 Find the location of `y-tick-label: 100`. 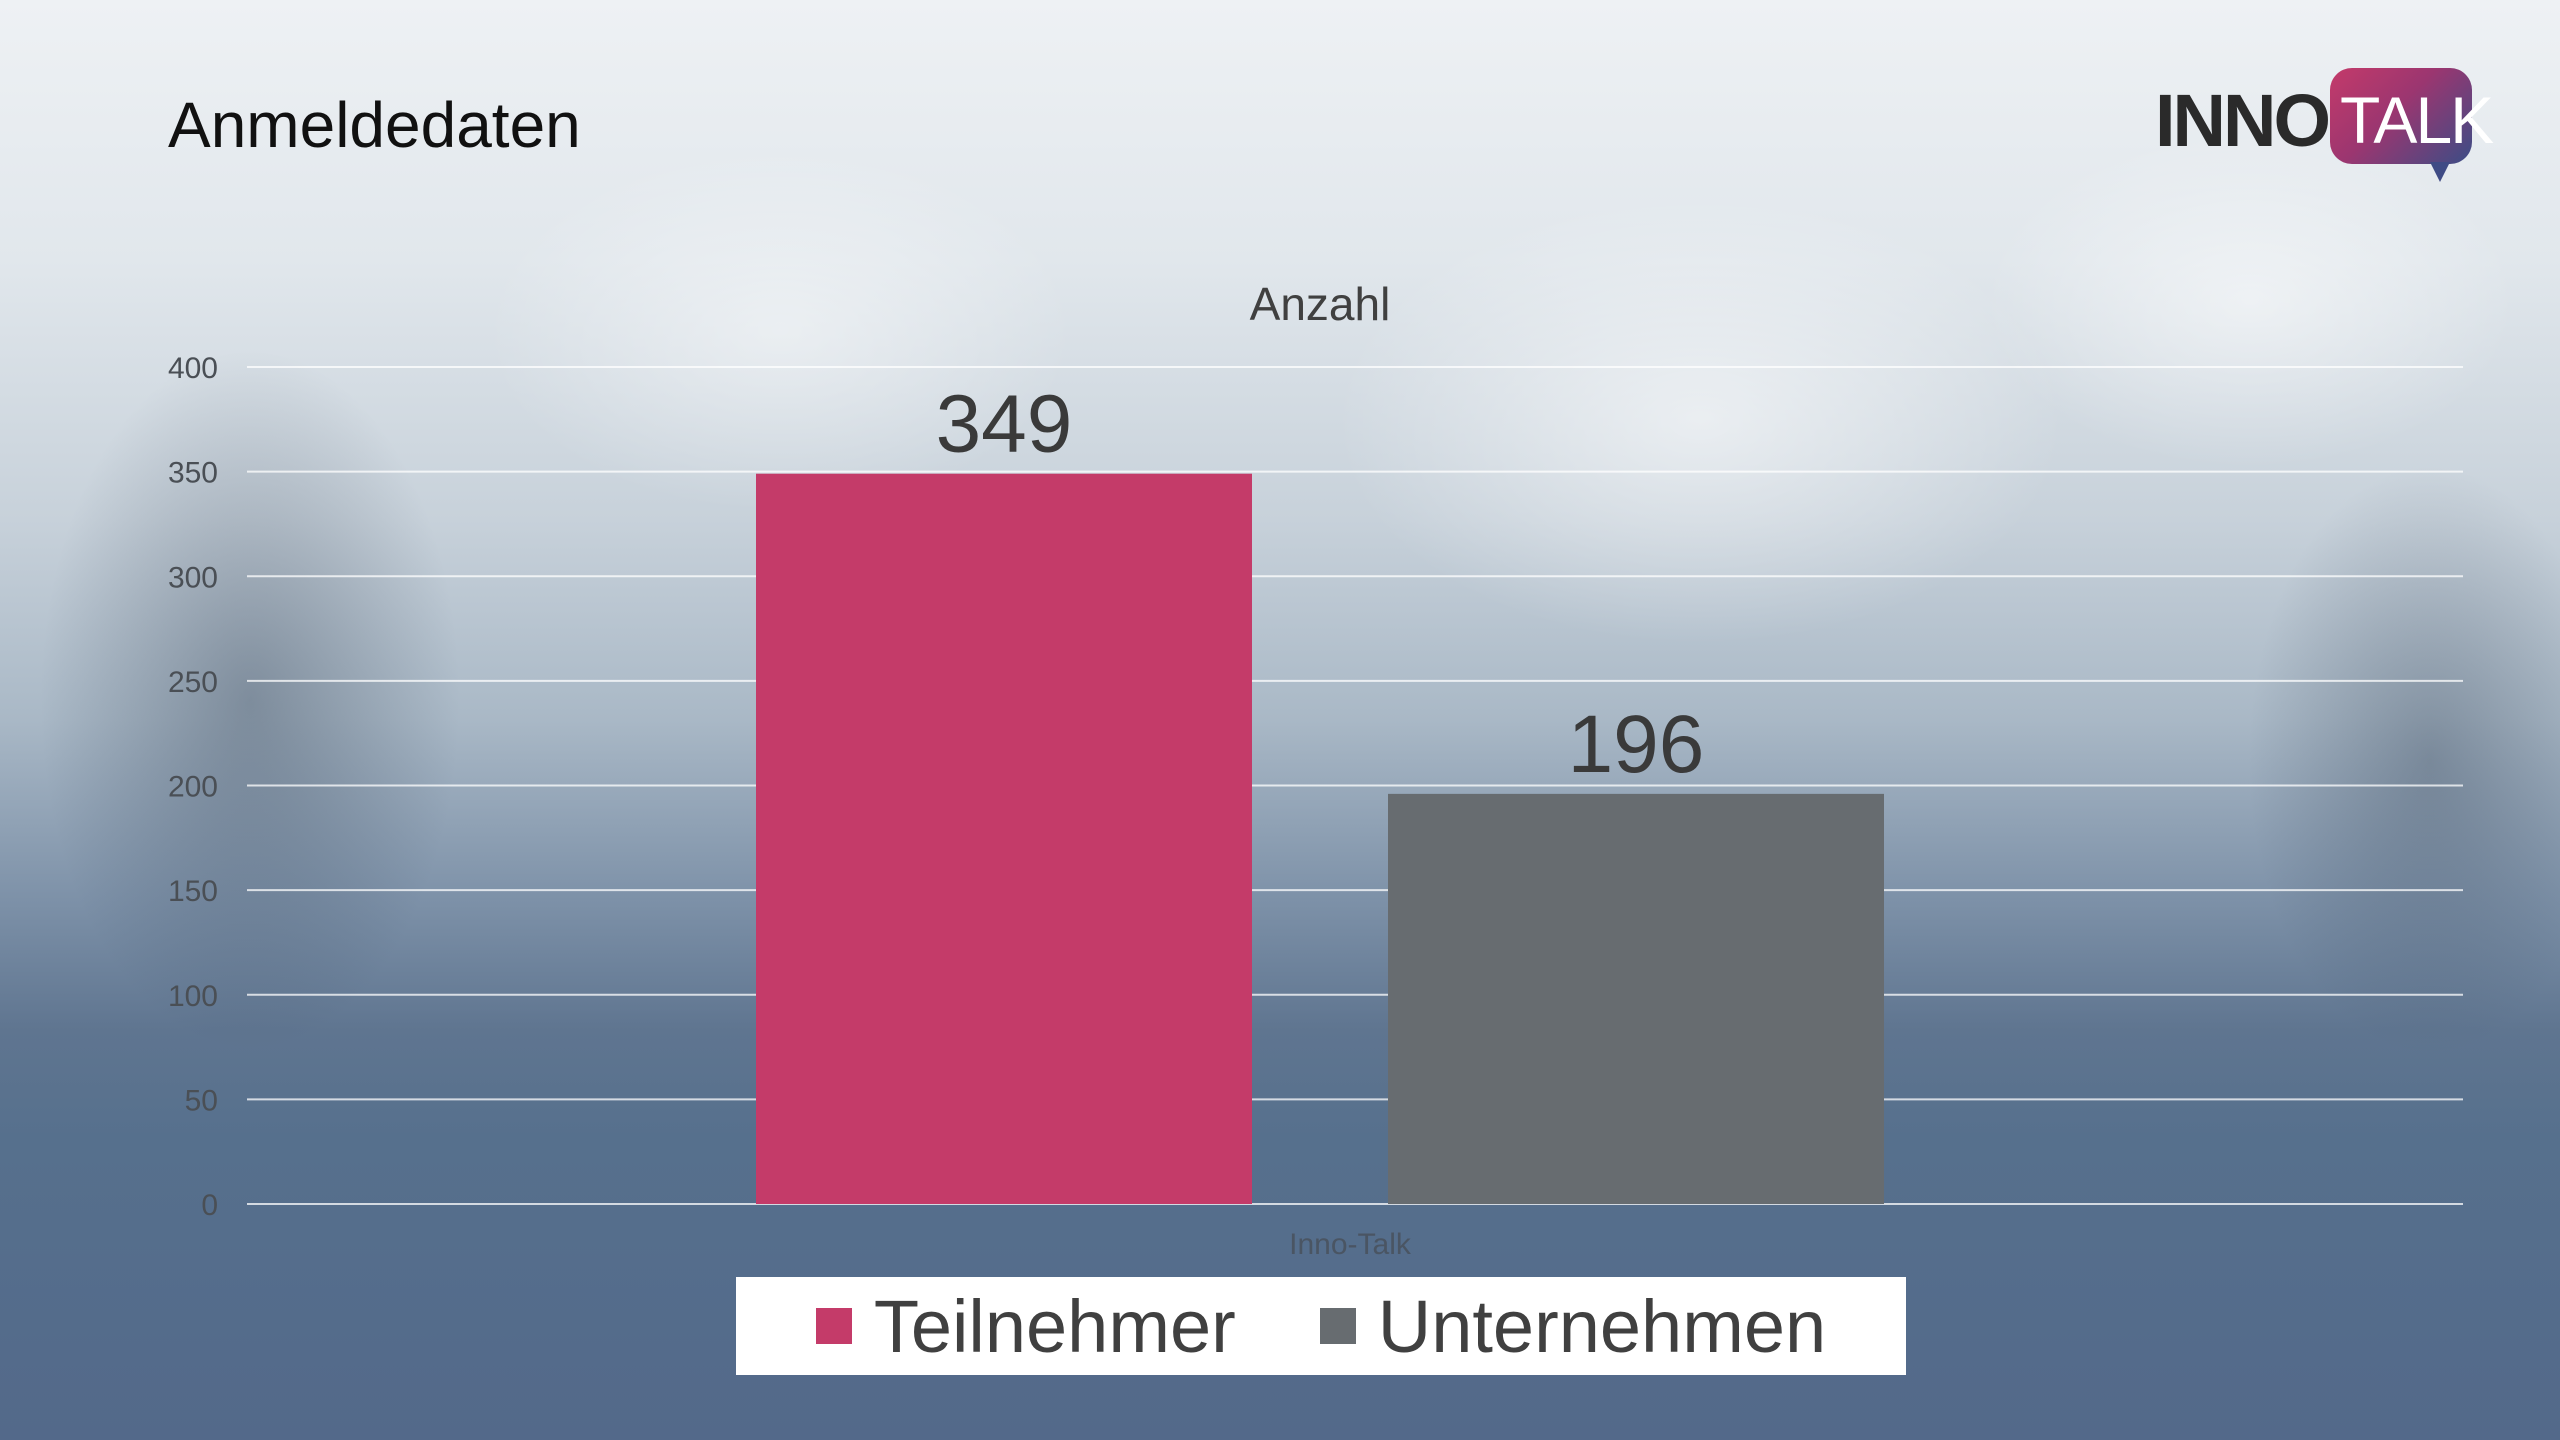

y-tick-label: 100 is located at coordinates (193, 996).